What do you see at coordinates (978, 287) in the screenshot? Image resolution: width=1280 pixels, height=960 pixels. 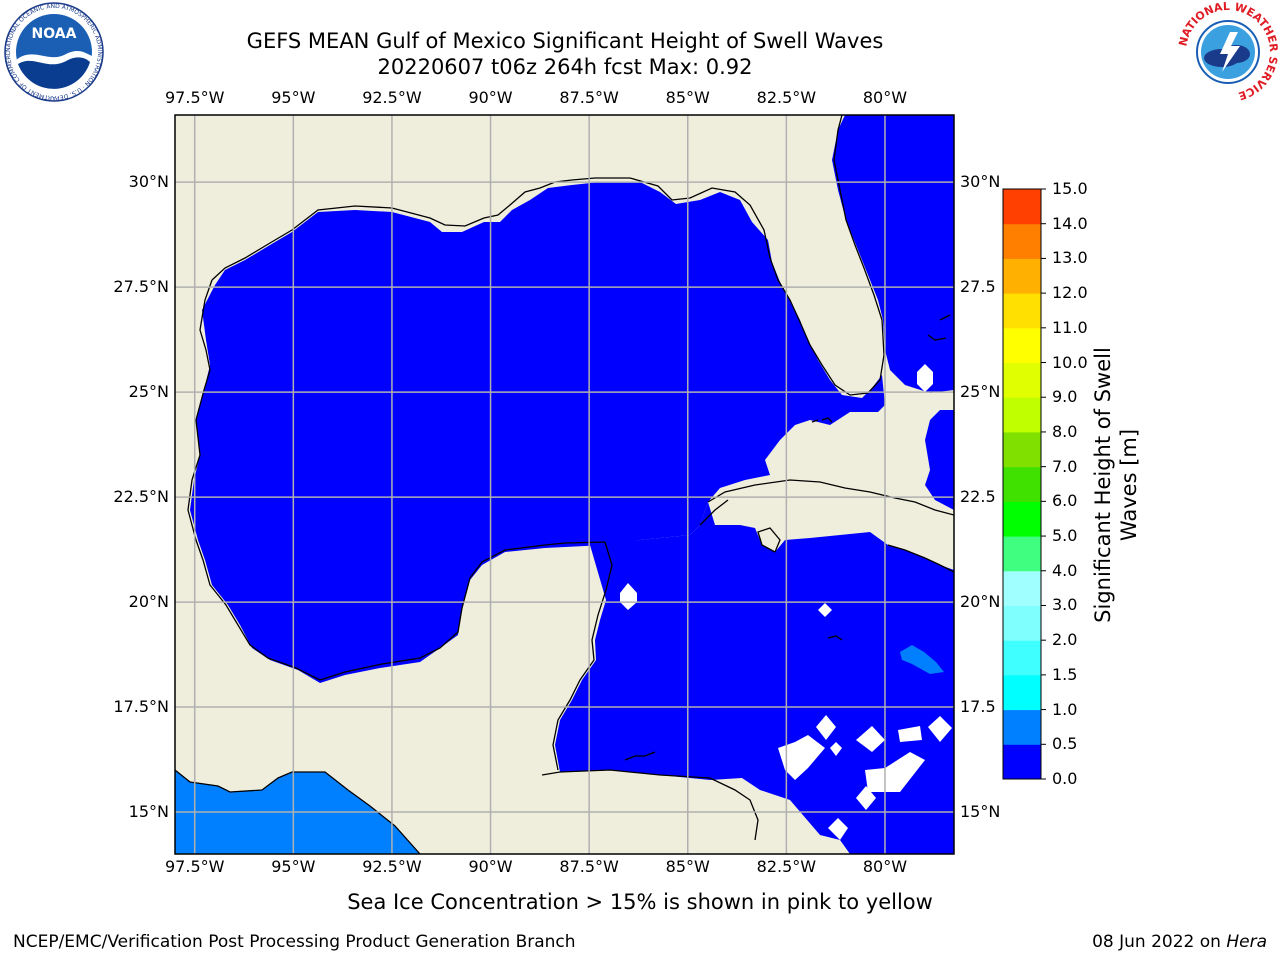 I see `lat-tick-label-right: 27.5` at bounding box center [978, 287].